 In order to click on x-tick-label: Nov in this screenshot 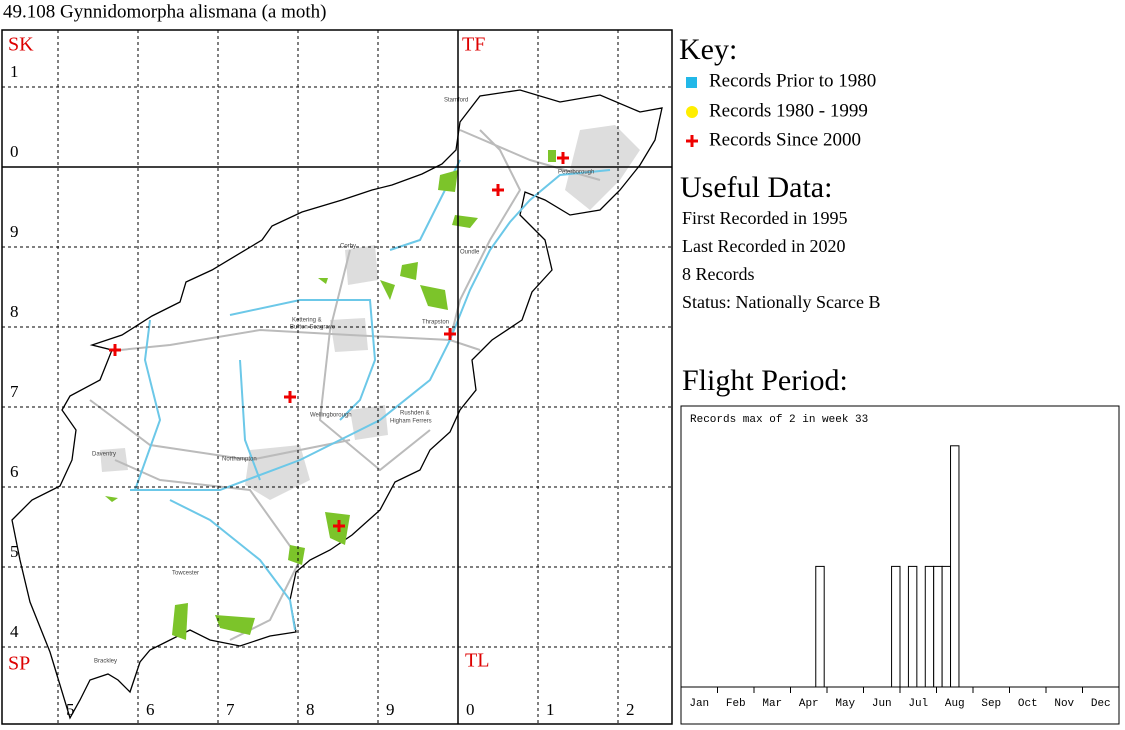, I will do `click(1064, 704)`.